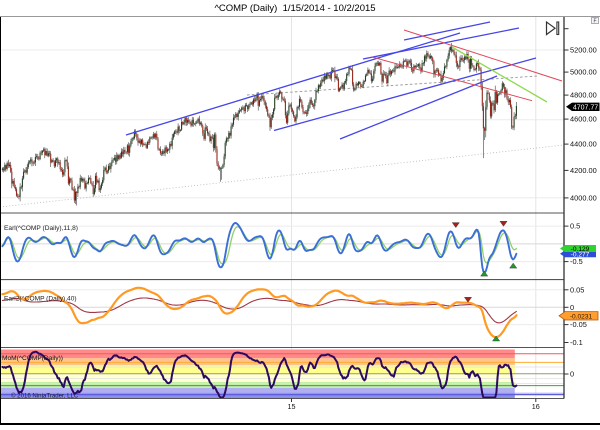  I want to click on svg-text: 4000.00, so click(583, 198).